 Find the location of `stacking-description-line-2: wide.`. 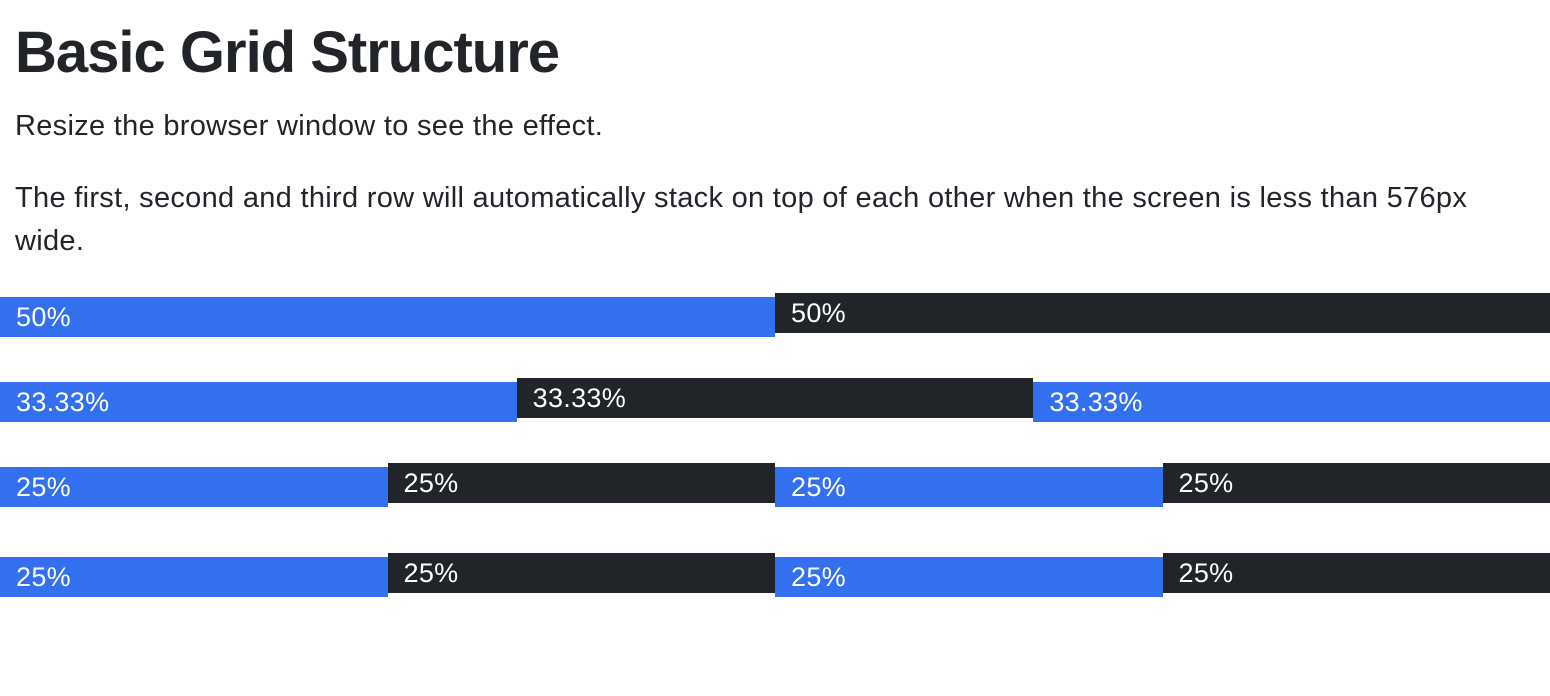

stacking-description-line-2: wide. is located at coordinates (50, 240).